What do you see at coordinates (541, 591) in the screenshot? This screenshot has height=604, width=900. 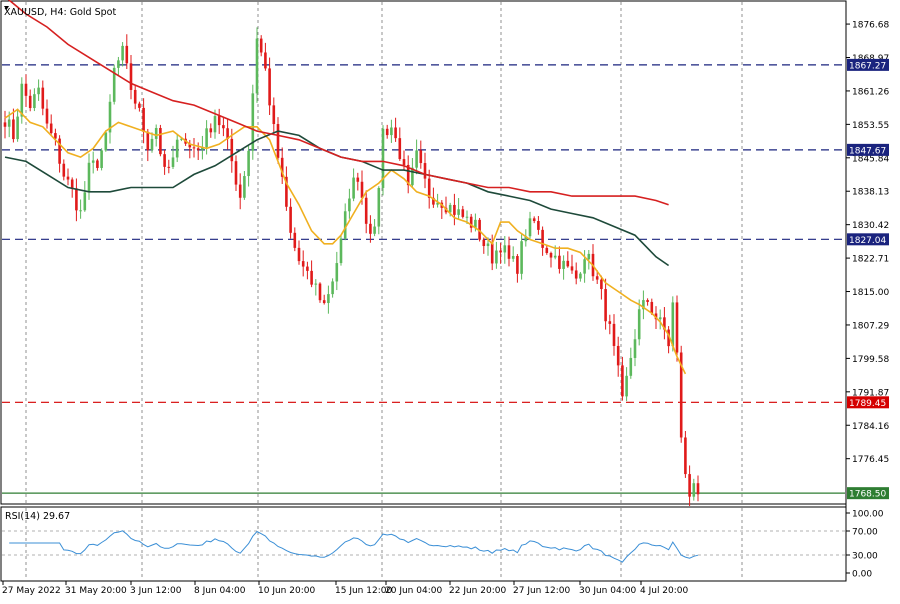 I see `time-tick-label: 27 Jun 12:00` at bounding box center [541, 591].